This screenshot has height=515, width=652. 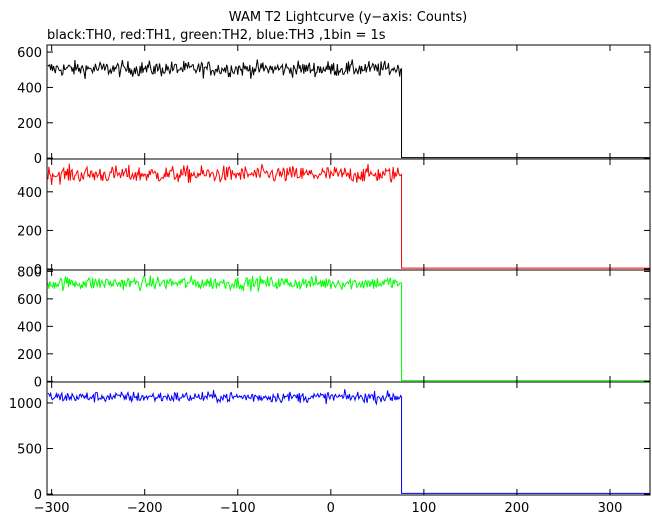 I want to click on x-tick-label: 200, so click(x=517, y=508).